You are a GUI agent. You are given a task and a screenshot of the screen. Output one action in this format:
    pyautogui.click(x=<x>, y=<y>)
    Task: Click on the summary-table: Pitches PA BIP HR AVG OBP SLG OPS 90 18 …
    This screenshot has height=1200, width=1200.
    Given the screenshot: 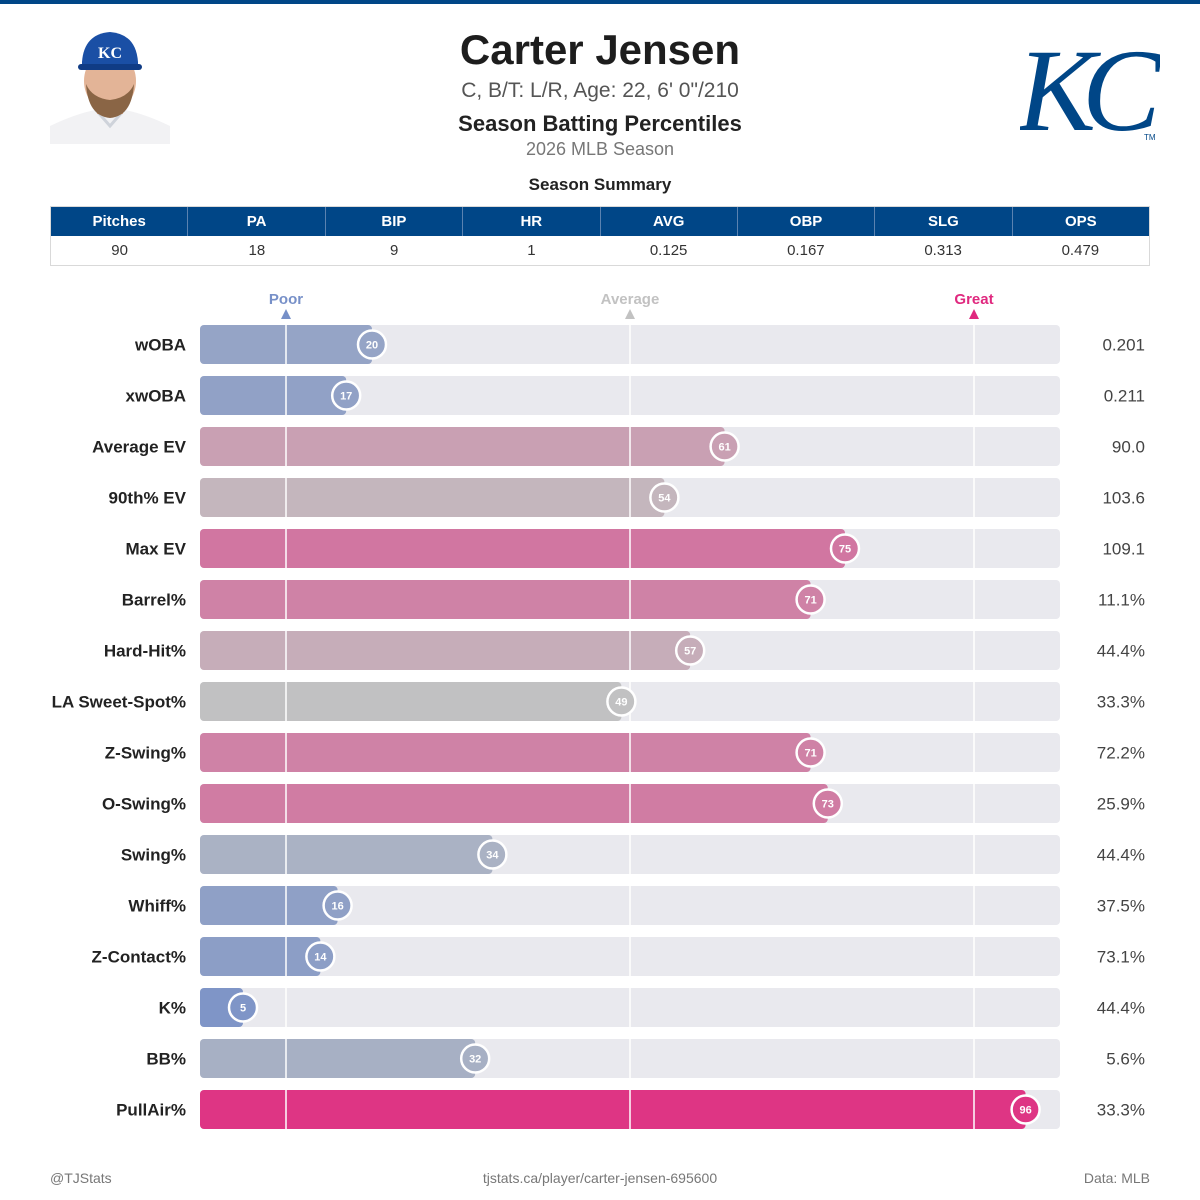 What is the action you would take?
    pyautogui.click(x=600, y=236)
    